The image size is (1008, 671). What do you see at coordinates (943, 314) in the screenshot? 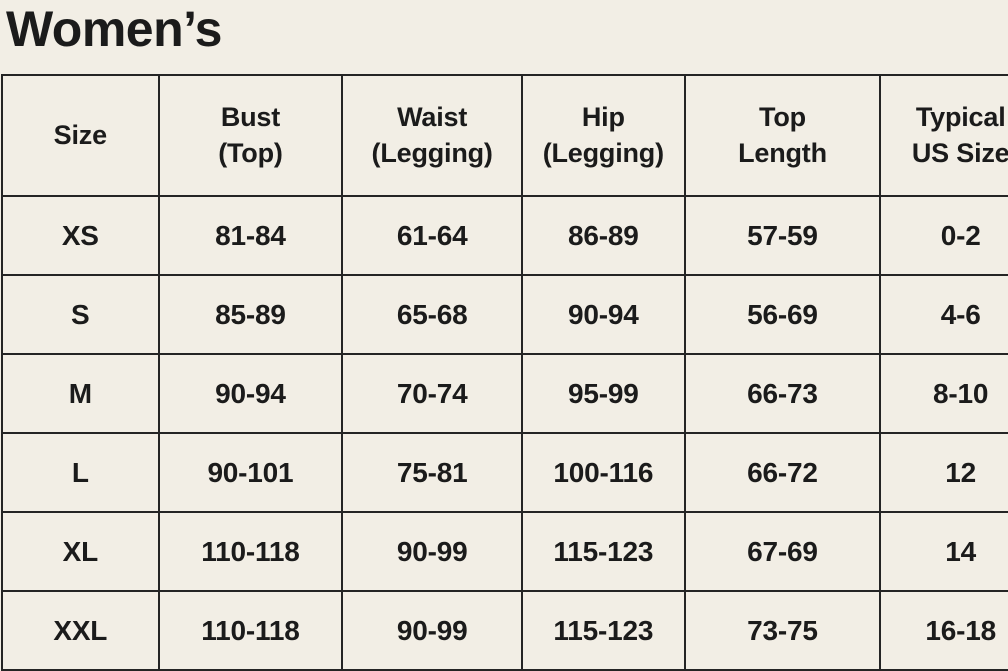
I see `value-cell: 4-6` at bounding box center [943, 314].